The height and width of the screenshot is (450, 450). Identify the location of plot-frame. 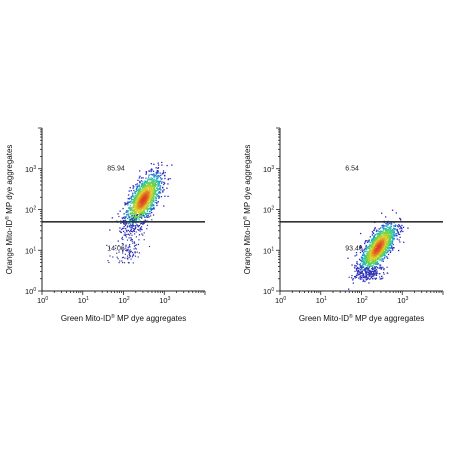
(123, 210).